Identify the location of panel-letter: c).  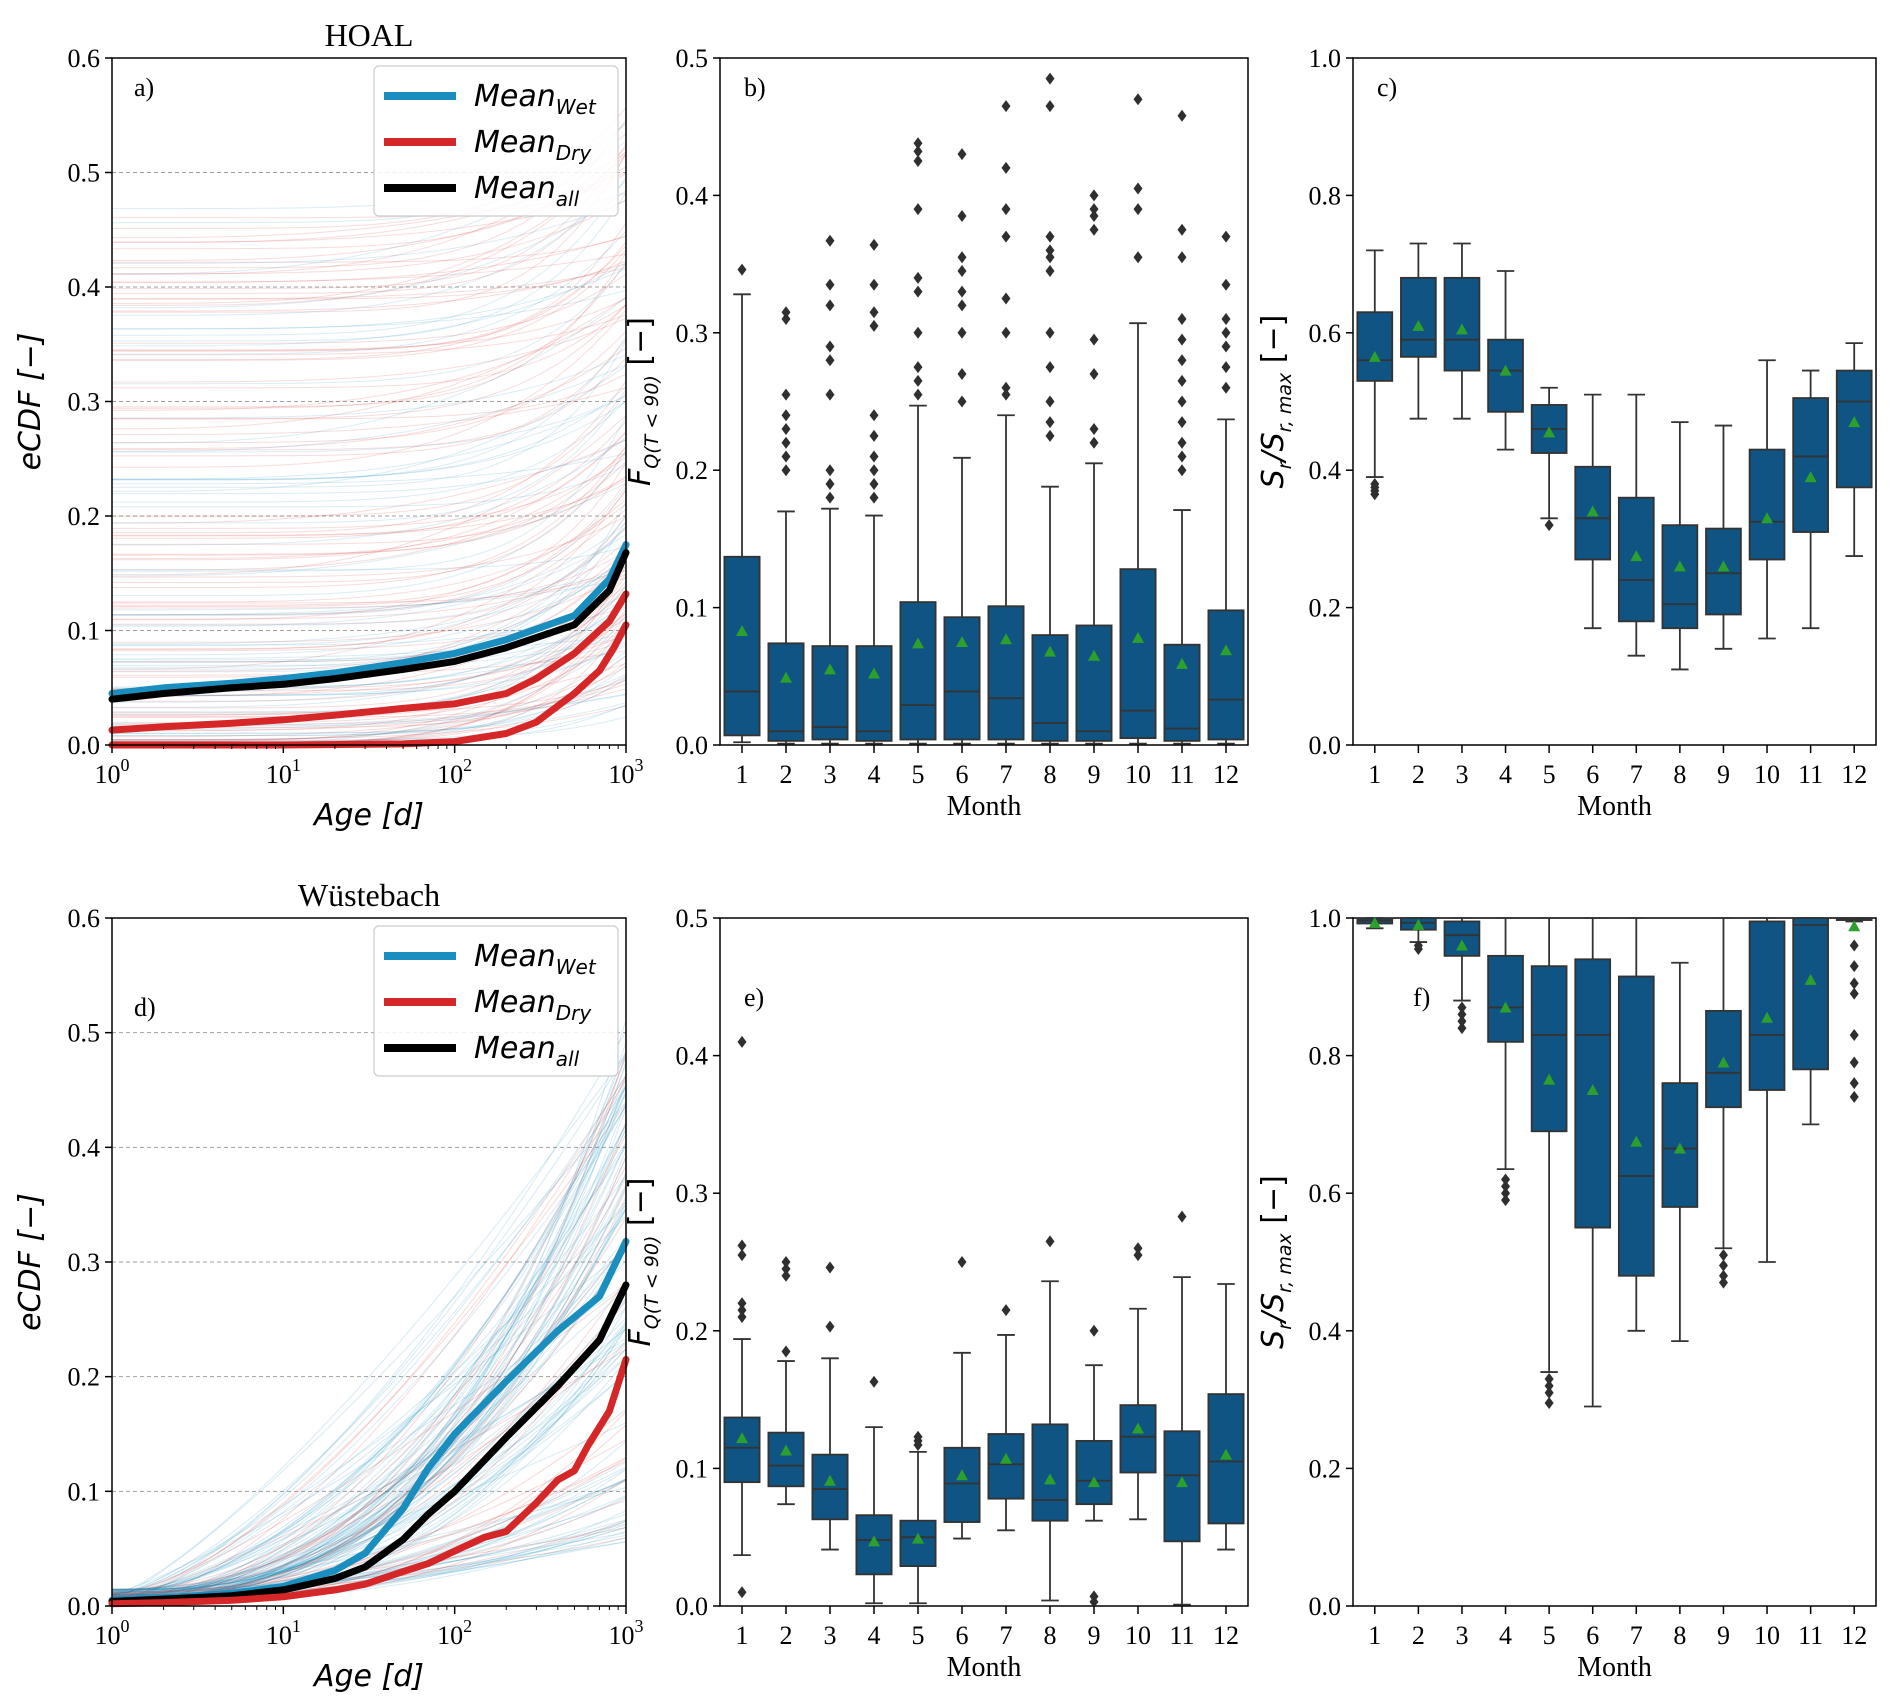
(1387, 87).